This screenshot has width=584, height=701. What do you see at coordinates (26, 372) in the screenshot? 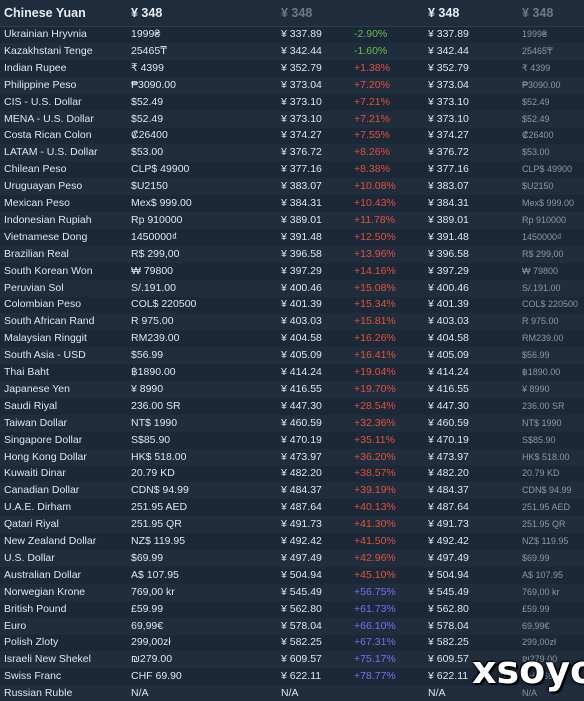
I see `currency-name: Thai Baht` at bounding box center [26, 372].